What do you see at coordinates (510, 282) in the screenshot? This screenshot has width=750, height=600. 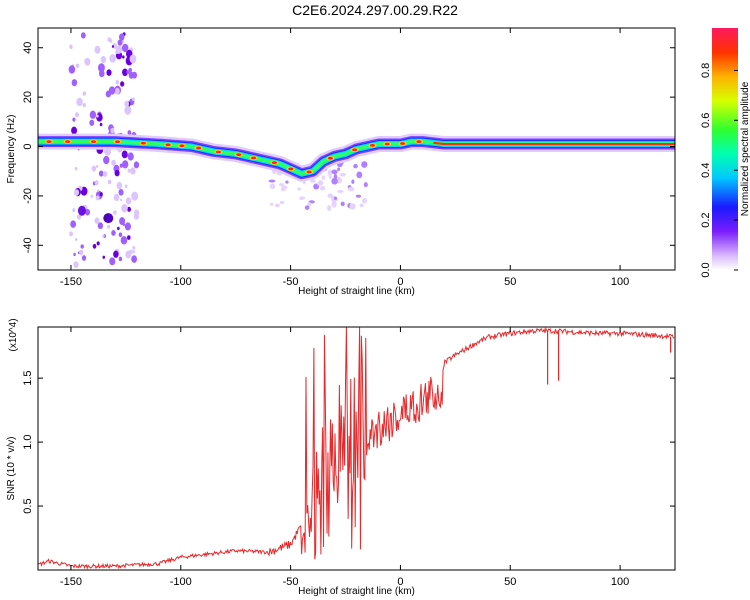 I see `x-tick-label: 50` at bounding box center [510, 282].